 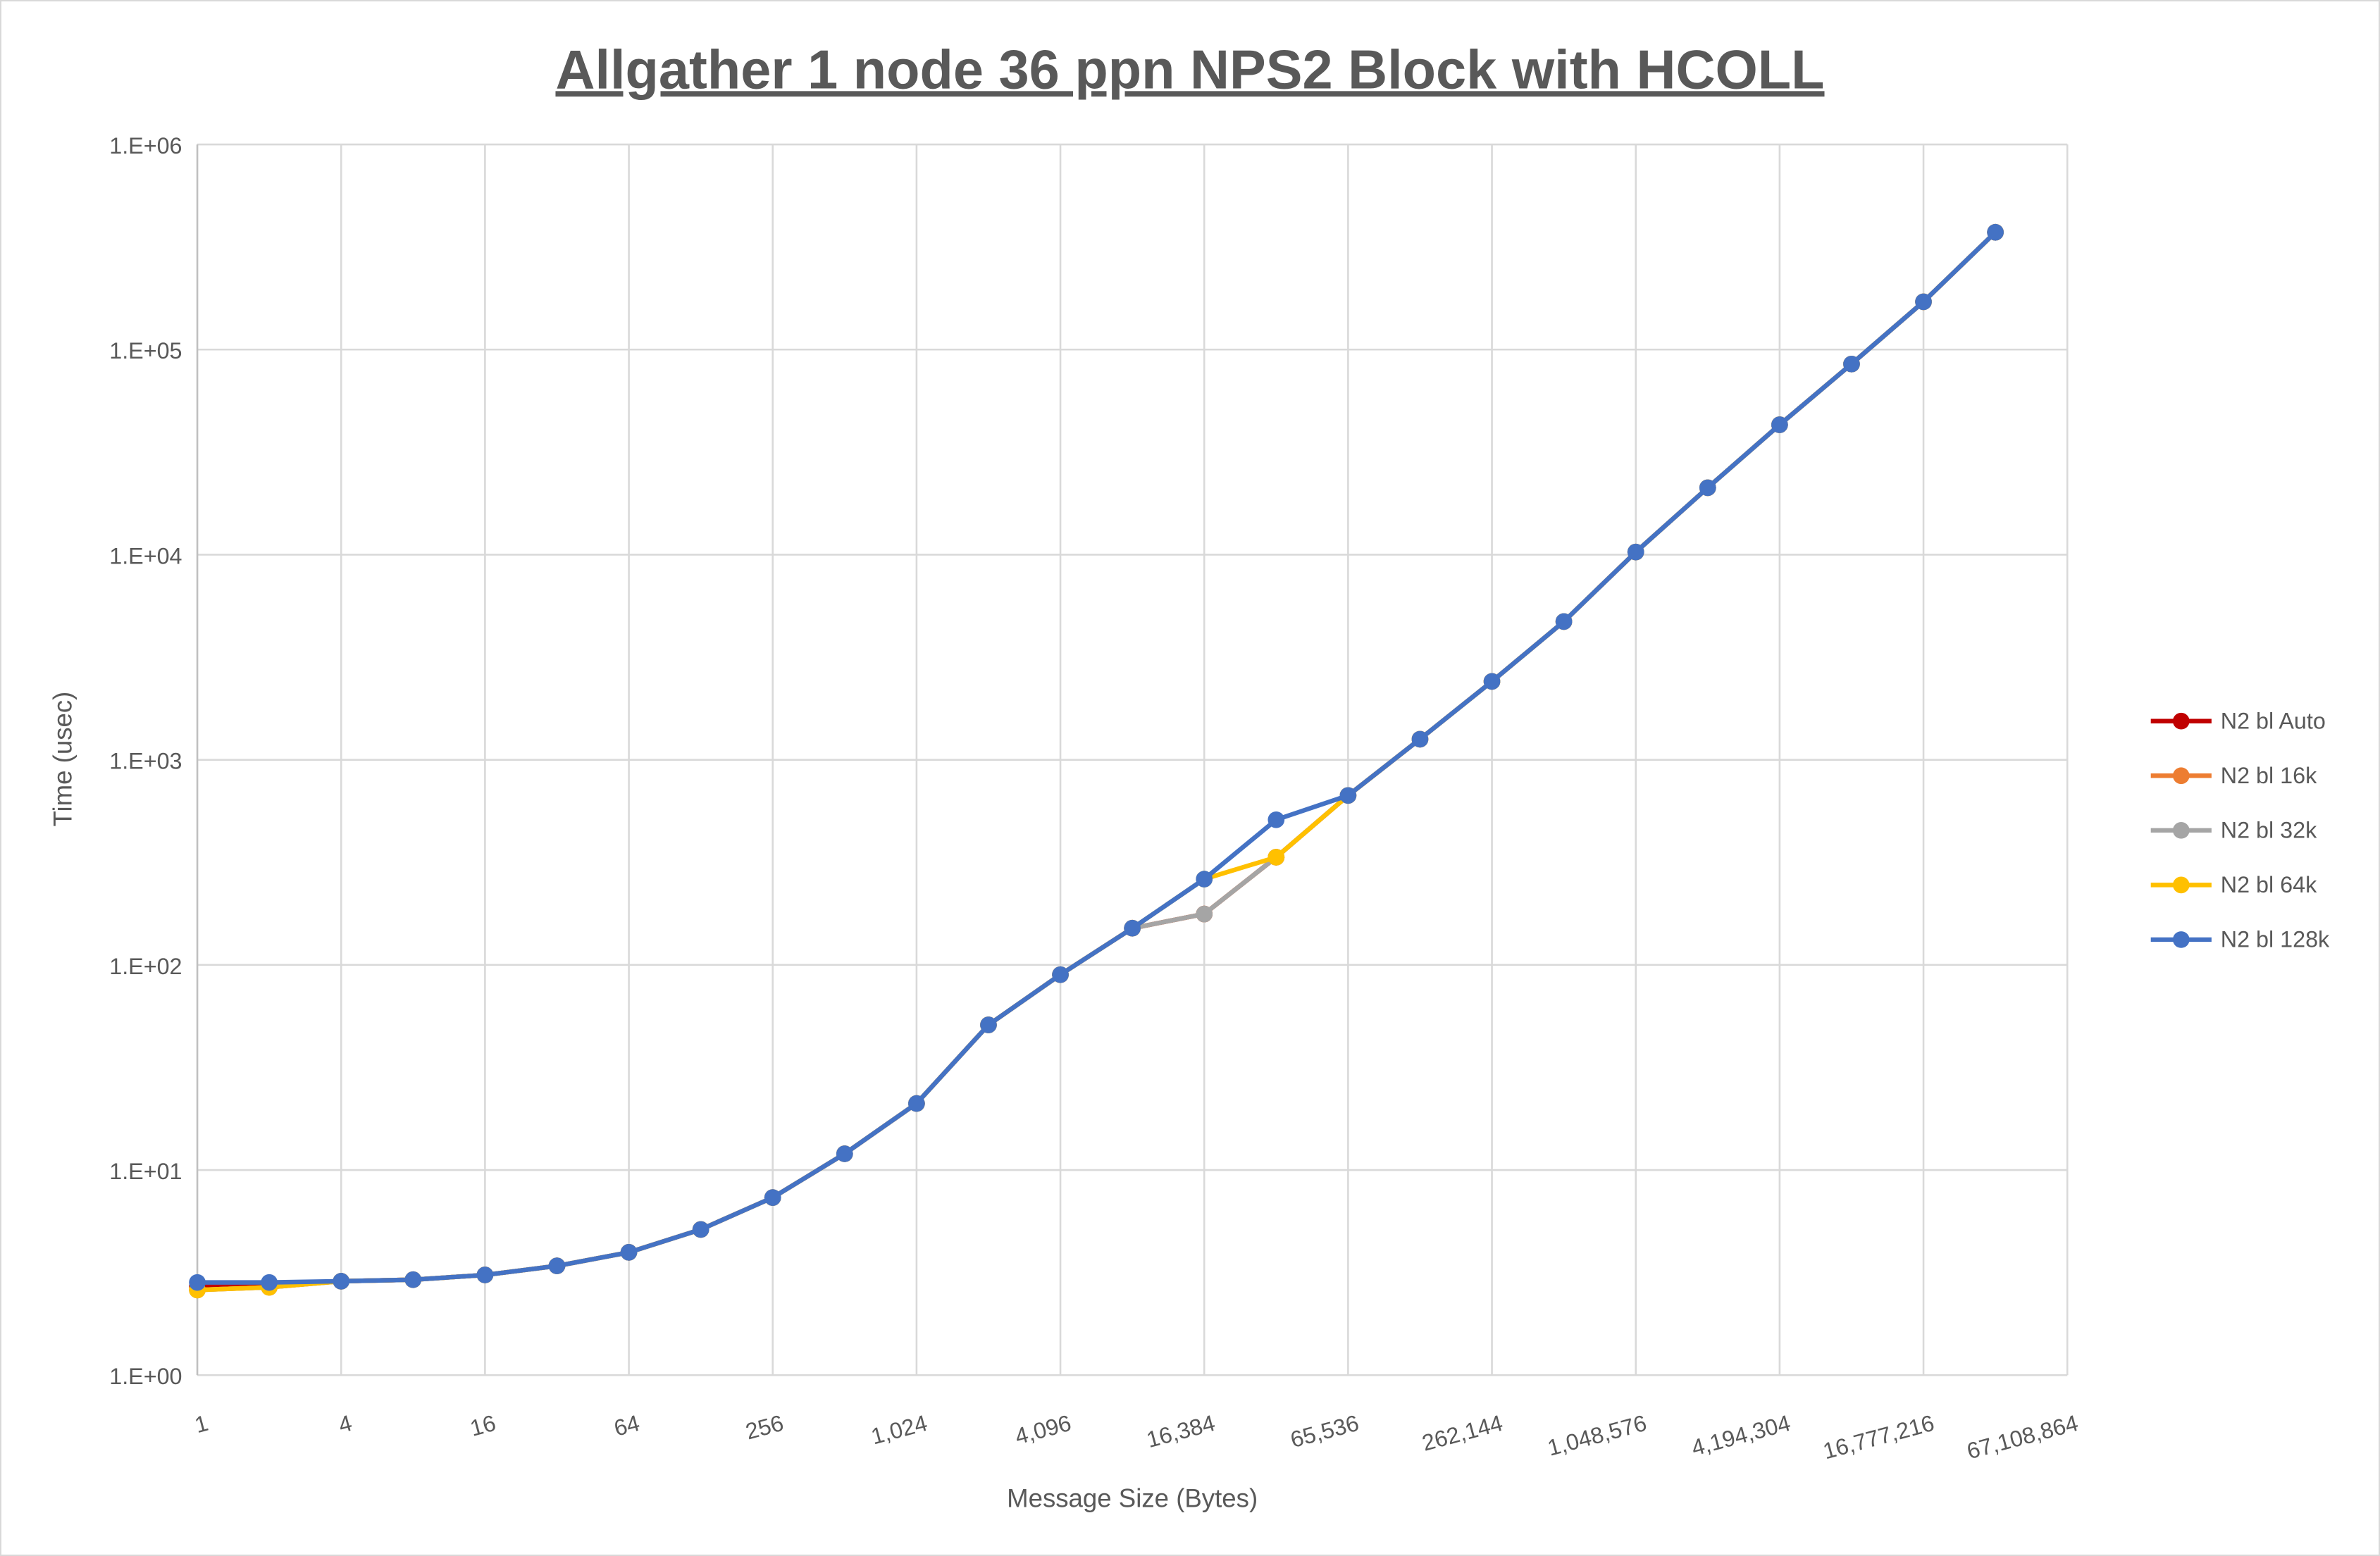 I want to click on x-tick-label: 1, so click(x=201, y=1424).